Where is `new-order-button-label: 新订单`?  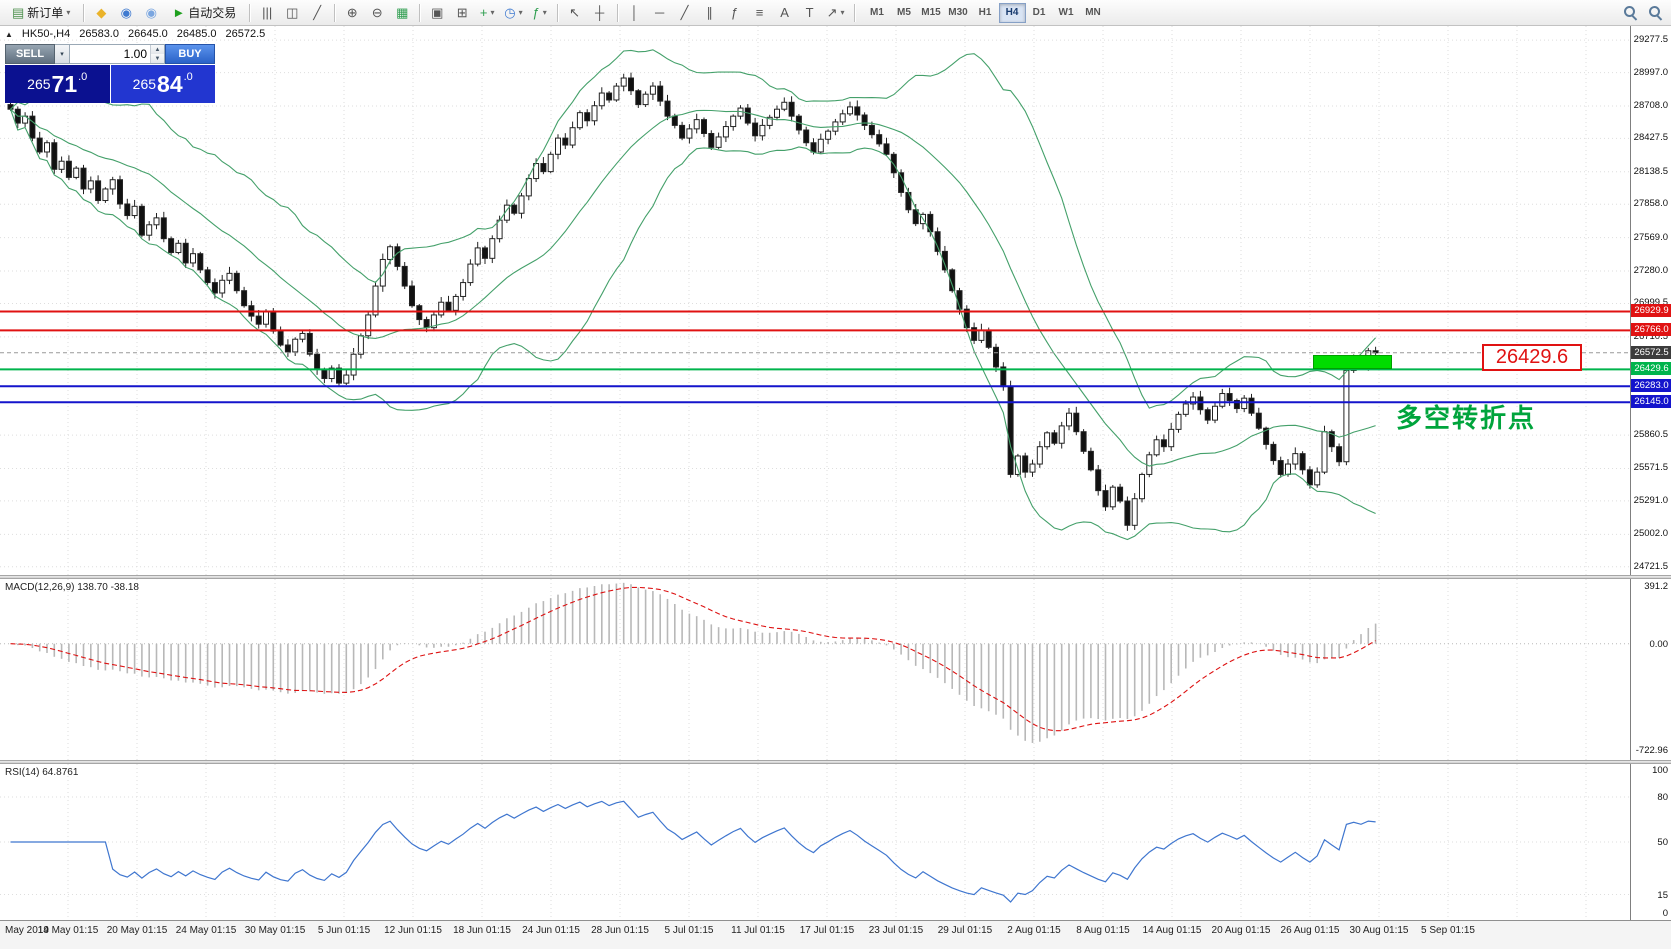
new-order-button-label: 新订单 is located at coordinates (45, 13).